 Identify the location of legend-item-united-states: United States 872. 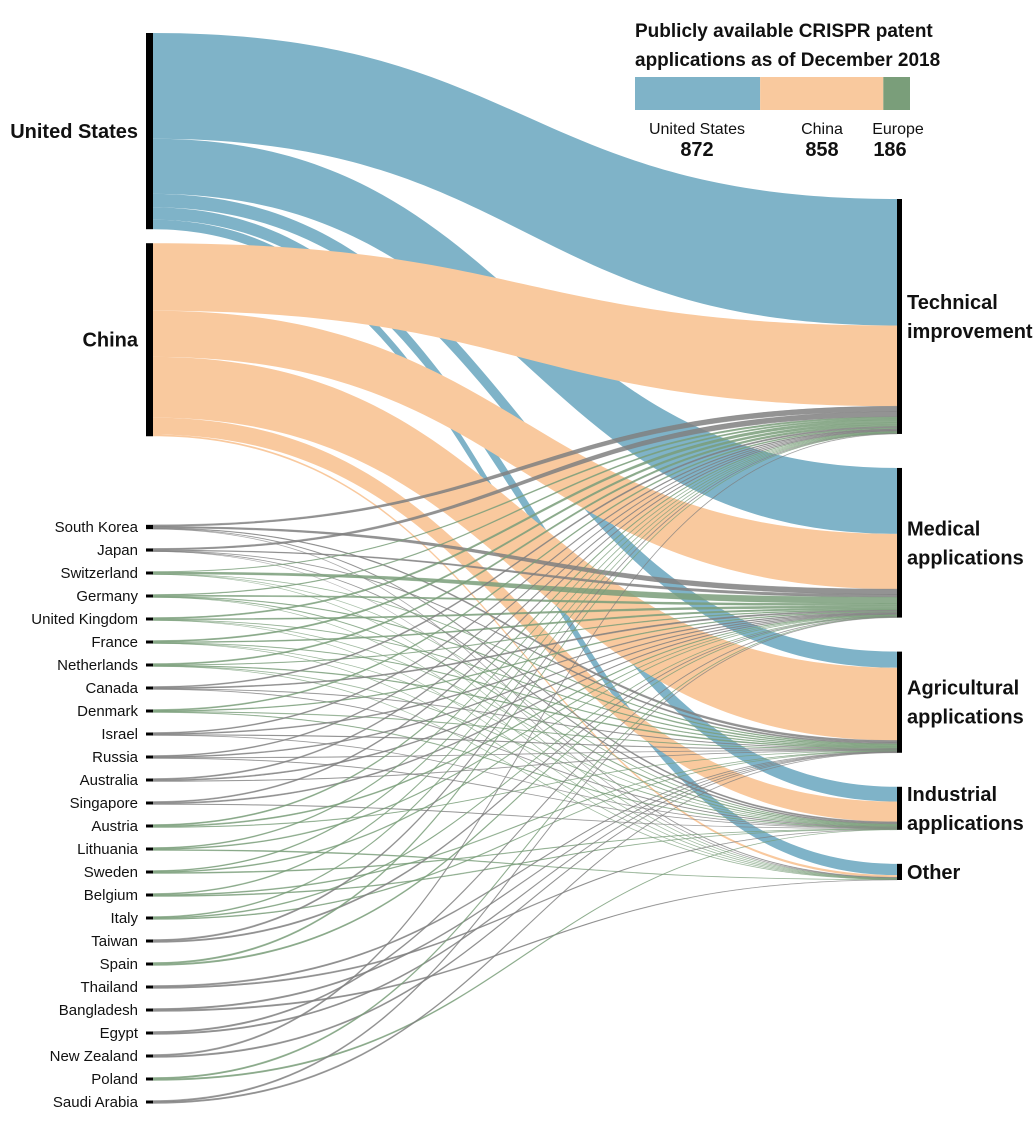
(697, 141).